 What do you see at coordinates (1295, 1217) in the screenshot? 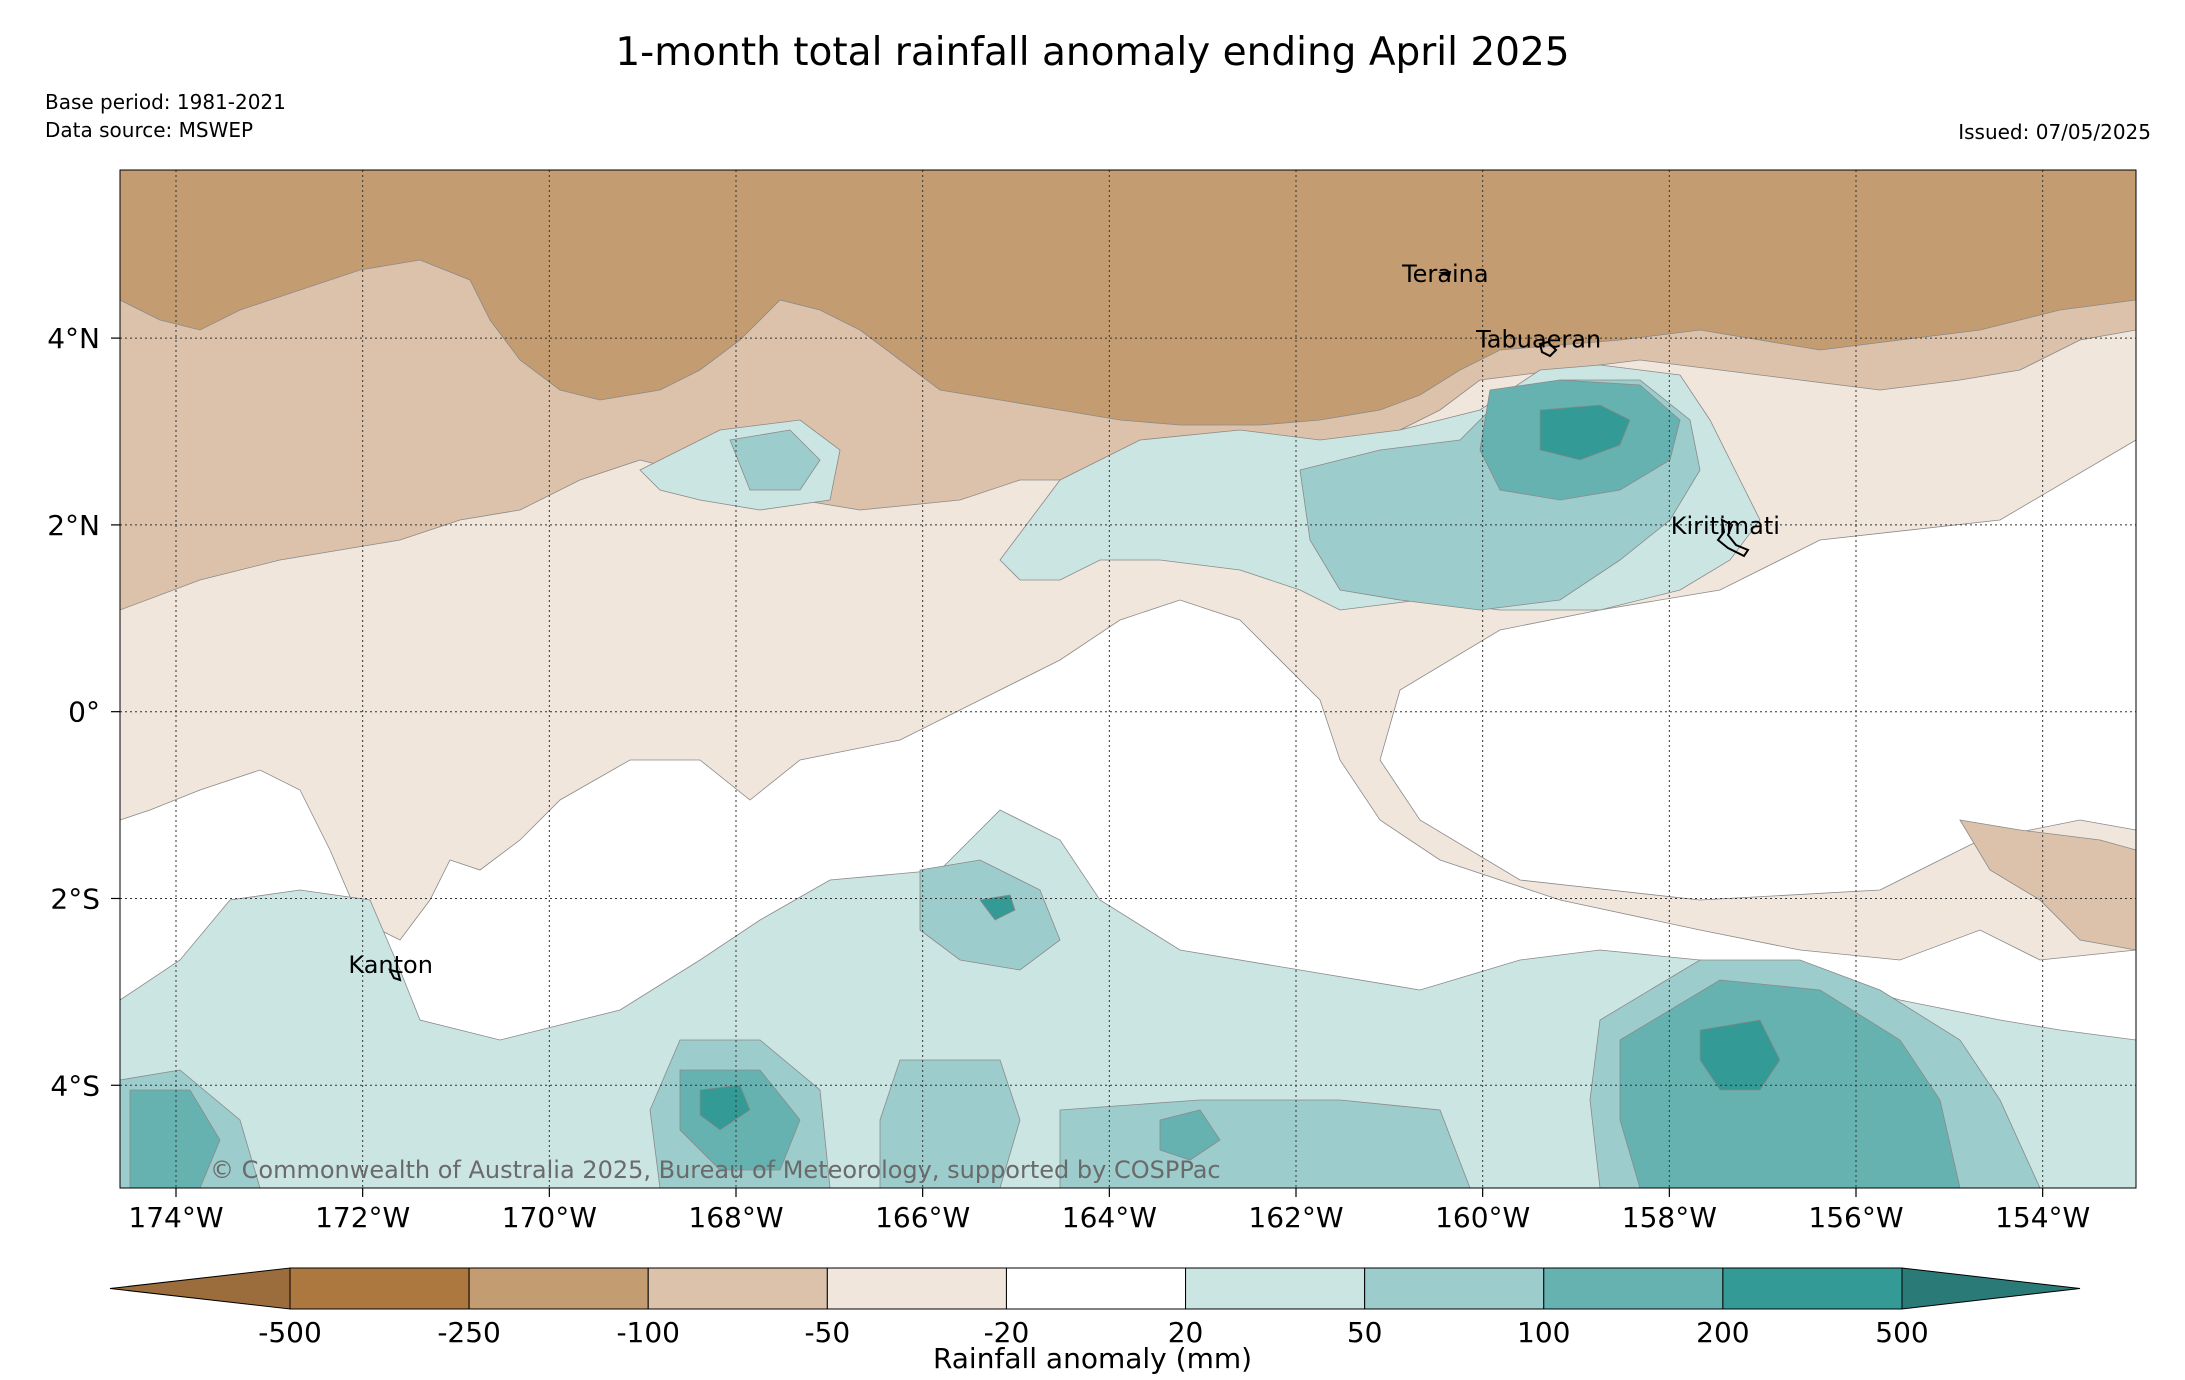
I see `lon-tick-label: 162°W` at bounding box center [1295, 1217].